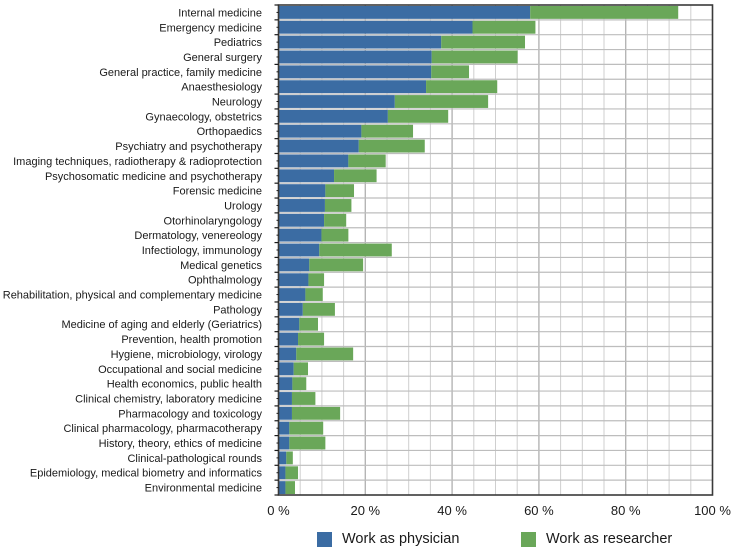 Image resolution: width=735 pixels, height=554 pixels. I want to click on category-label: Pathology, so click(237, 310).